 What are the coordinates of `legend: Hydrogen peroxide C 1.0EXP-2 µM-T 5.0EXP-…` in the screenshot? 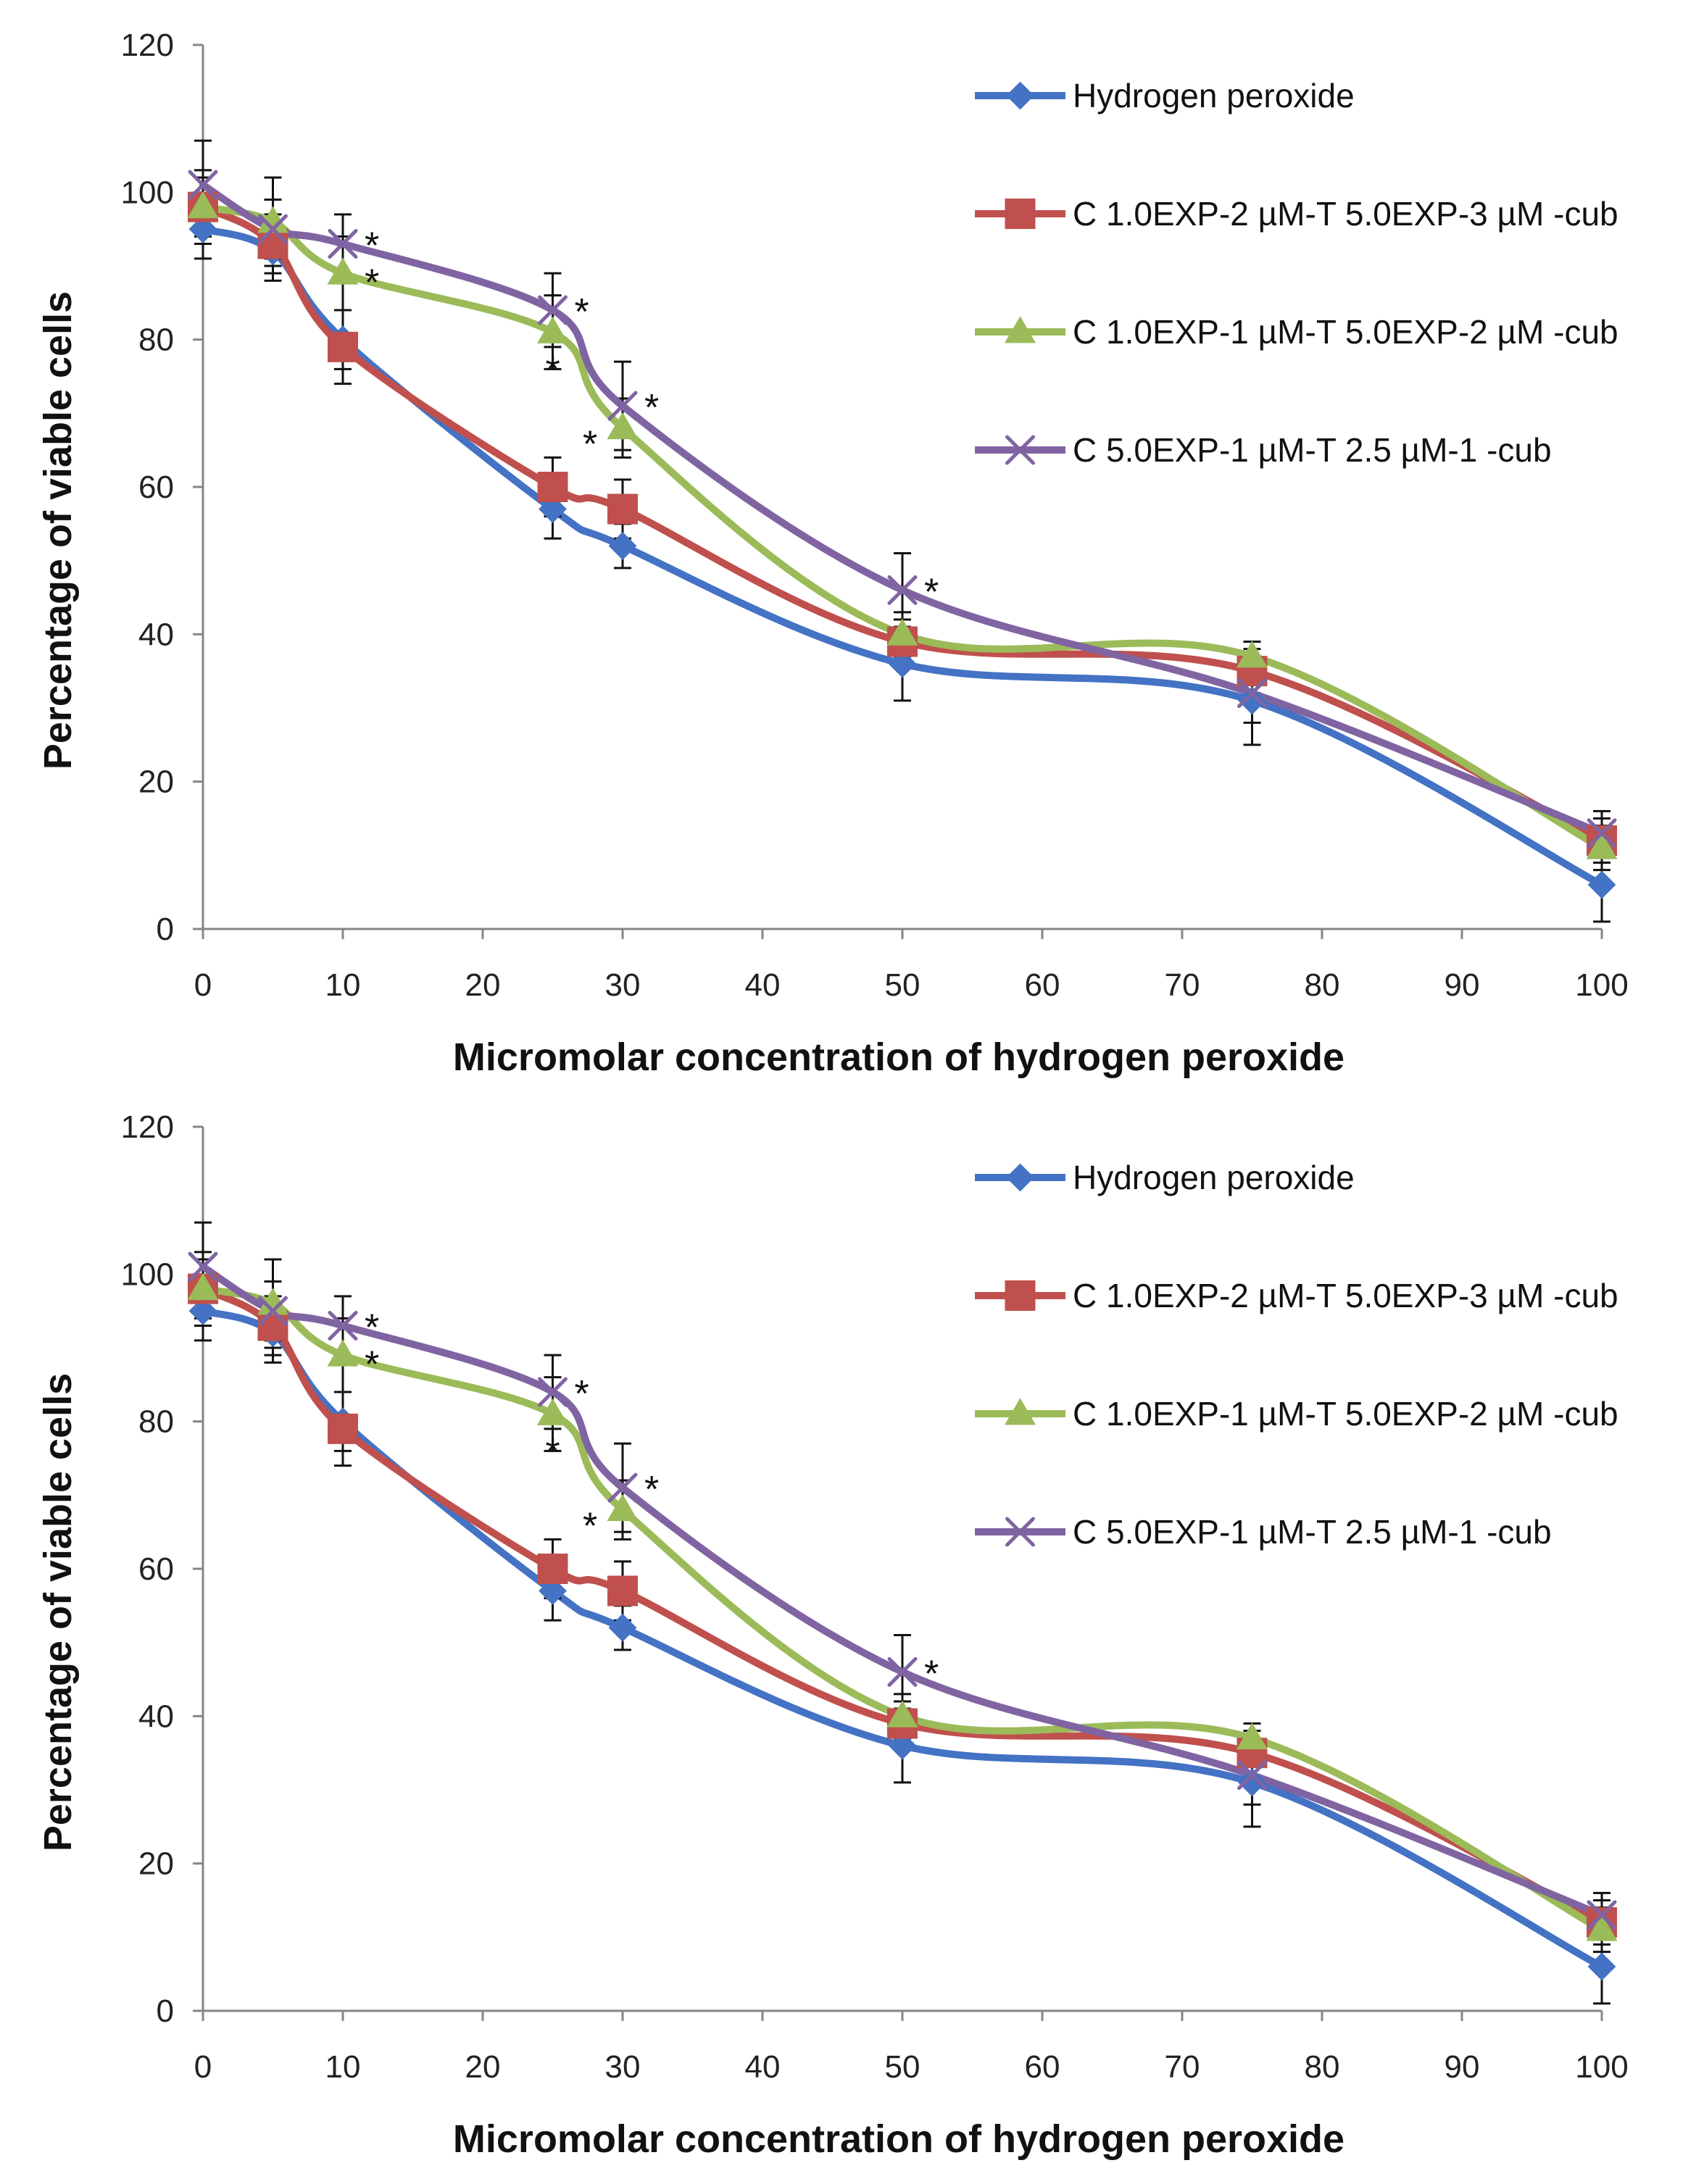 It's located at (1296, 1355).